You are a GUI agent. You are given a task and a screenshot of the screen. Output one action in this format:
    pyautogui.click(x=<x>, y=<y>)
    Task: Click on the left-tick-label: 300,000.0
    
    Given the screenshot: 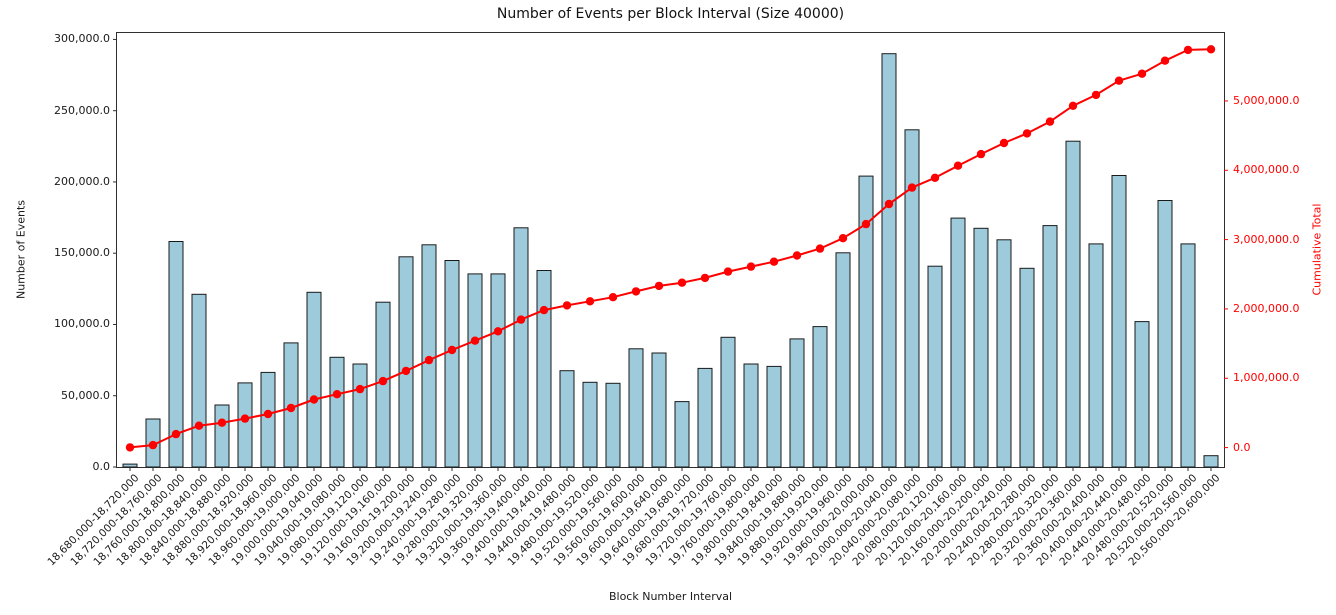 What is the action you would take?
    pyautogui.click(x=82, y=39)
    